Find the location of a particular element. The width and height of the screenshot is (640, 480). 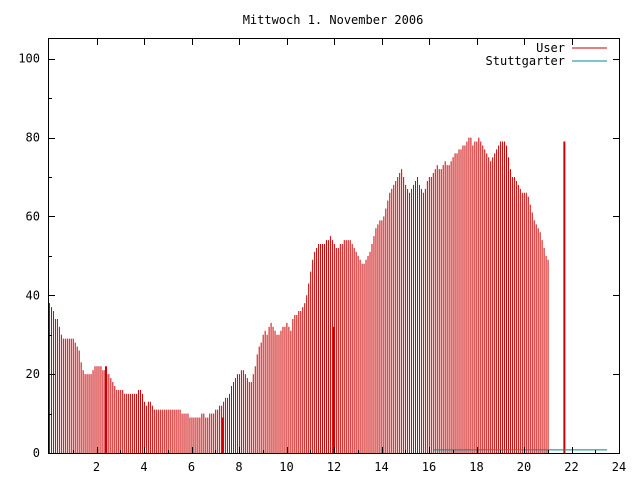

legend-label: Stuttgarter is located at coordinates (525, 61).